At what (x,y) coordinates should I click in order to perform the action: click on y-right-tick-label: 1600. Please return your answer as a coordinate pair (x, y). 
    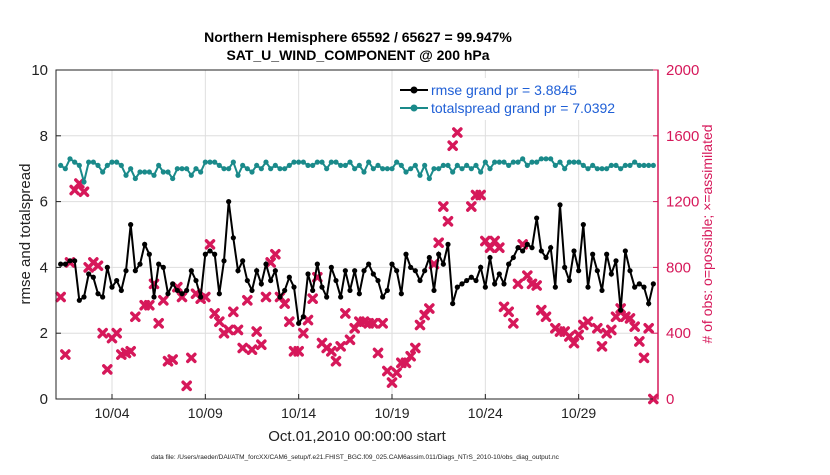
    Looking at the image, I should click on (682, 136).